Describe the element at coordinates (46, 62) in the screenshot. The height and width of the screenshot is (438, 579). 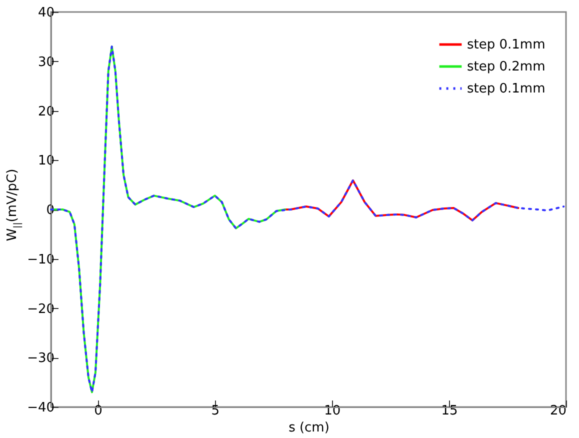
I see `y-tick-label: 30` at that location.